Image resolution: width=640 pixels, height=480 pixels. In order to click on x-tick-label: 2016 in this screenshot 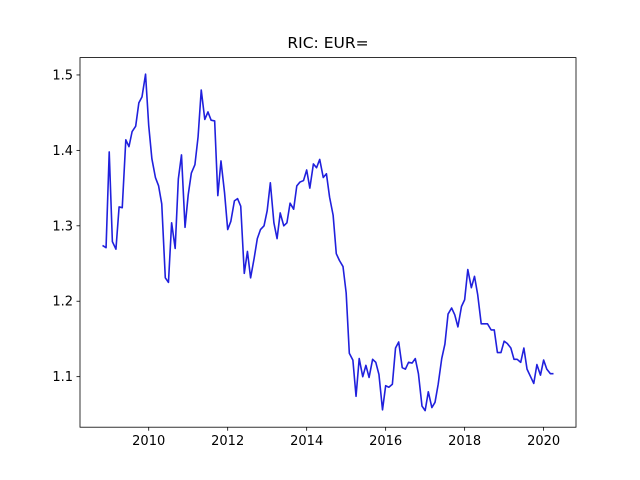, I will do `click(385, 441)`.